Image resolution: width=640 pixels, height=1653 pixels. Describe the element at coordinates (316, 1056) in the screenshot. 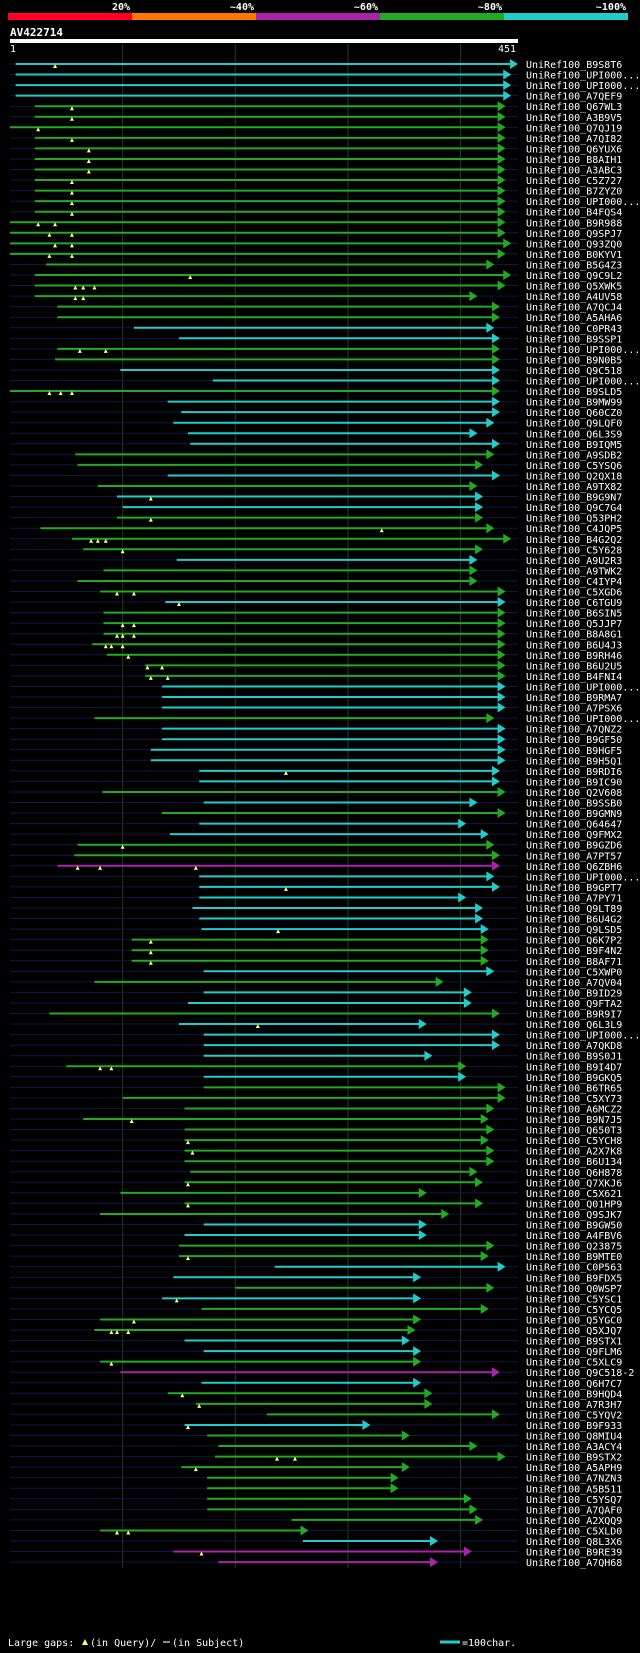

I see `hit-row: UniRef100_B9S0J1` at that location.